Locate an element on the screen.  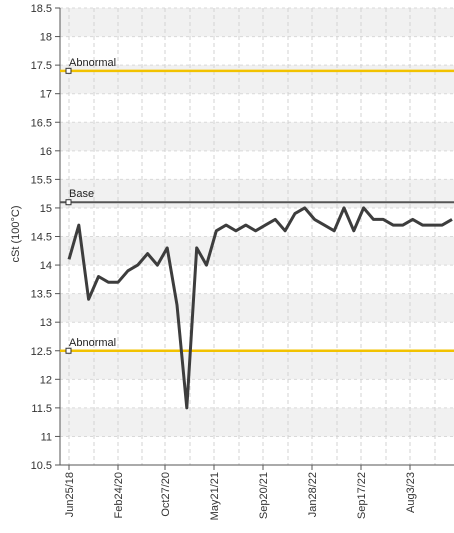
y-tick-label: 17.5 is located at coordinates (41, 66).